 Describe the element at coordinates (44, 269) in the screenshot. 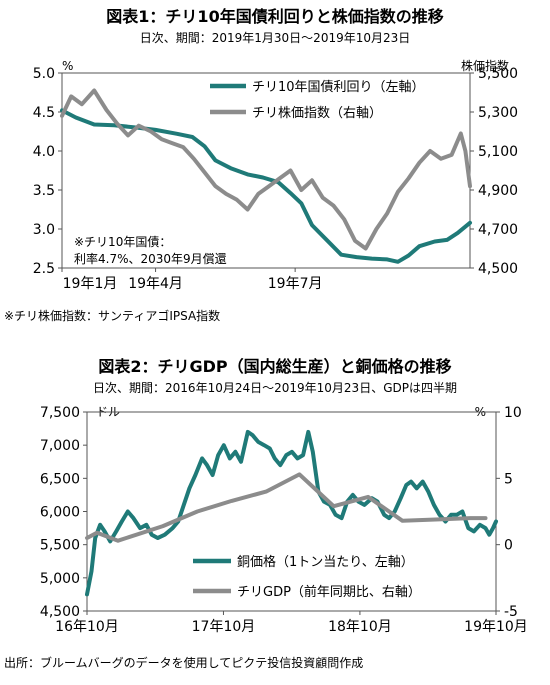

I see `chart-1-left-tick-label: 2.5` at that location.